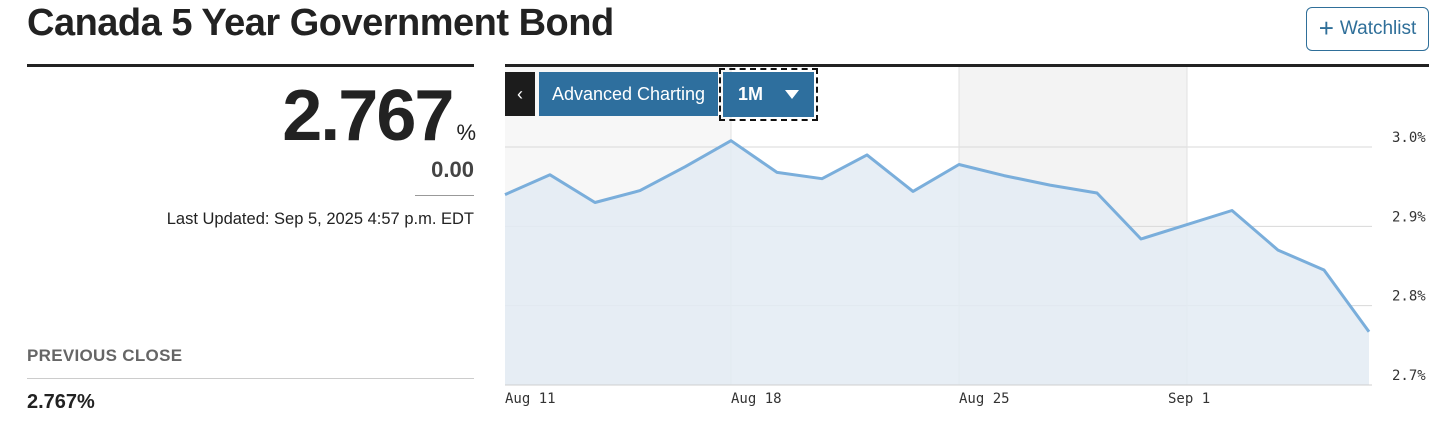 The height and width of the screenshot is (433, 1456). What do you see at coordinates (530, 399) in the screenshot?
I see `x-tick-label: Aug 11` at bounding box center [530, 399].